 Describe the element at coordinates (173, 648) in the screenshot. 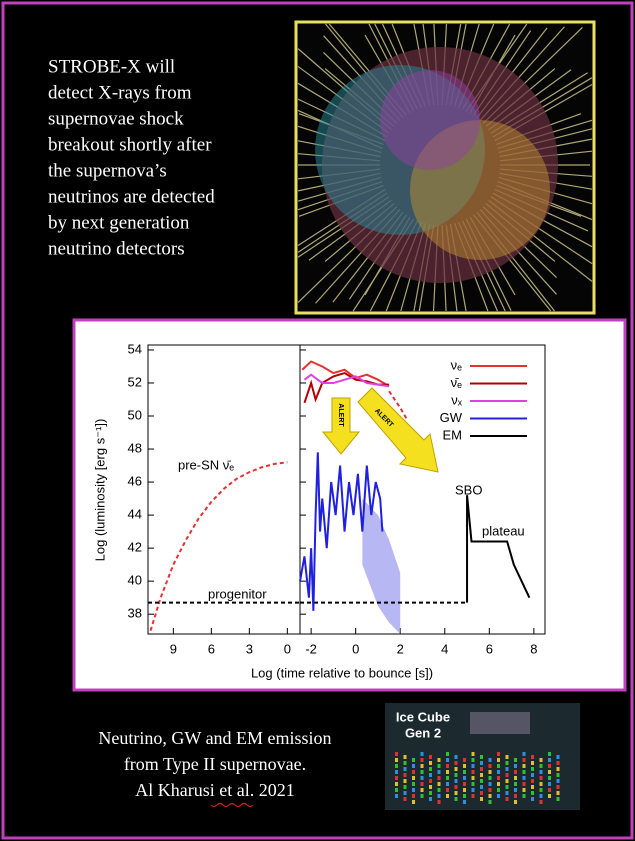

I see `x-tick-label: 9` at that location.